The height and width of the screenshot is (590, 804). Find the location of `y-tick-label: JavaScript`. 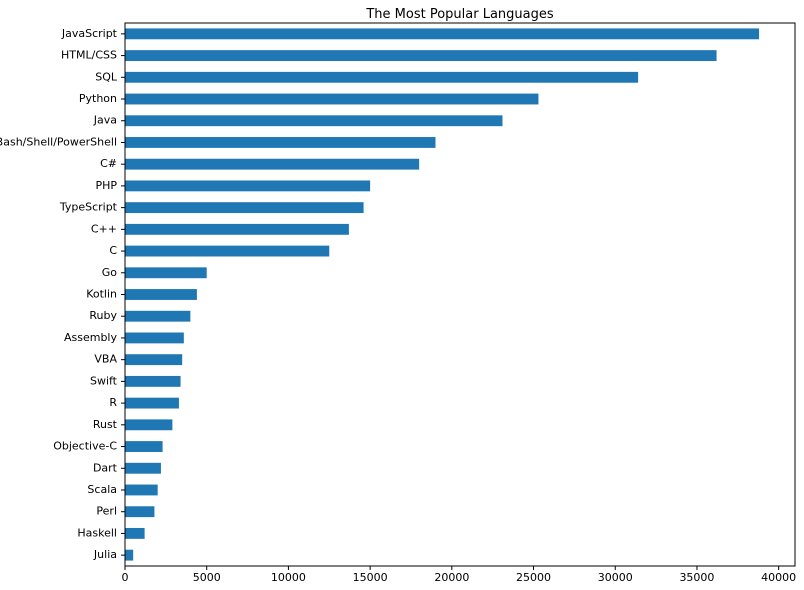

y-tick-label: JavaScript is located at coordinates (89, 33).